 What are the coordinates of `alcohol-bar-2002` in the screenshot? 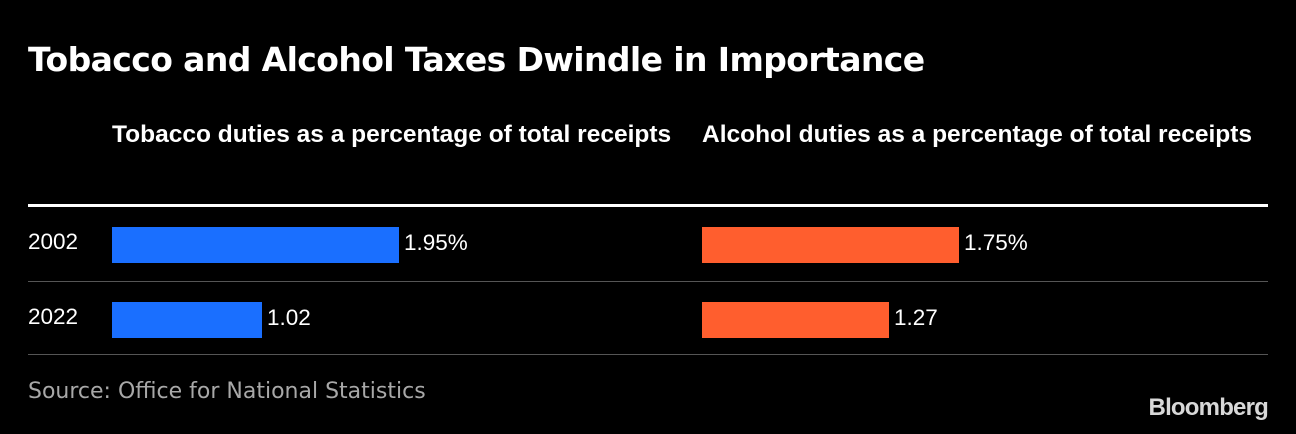 It's located at (830, 245).